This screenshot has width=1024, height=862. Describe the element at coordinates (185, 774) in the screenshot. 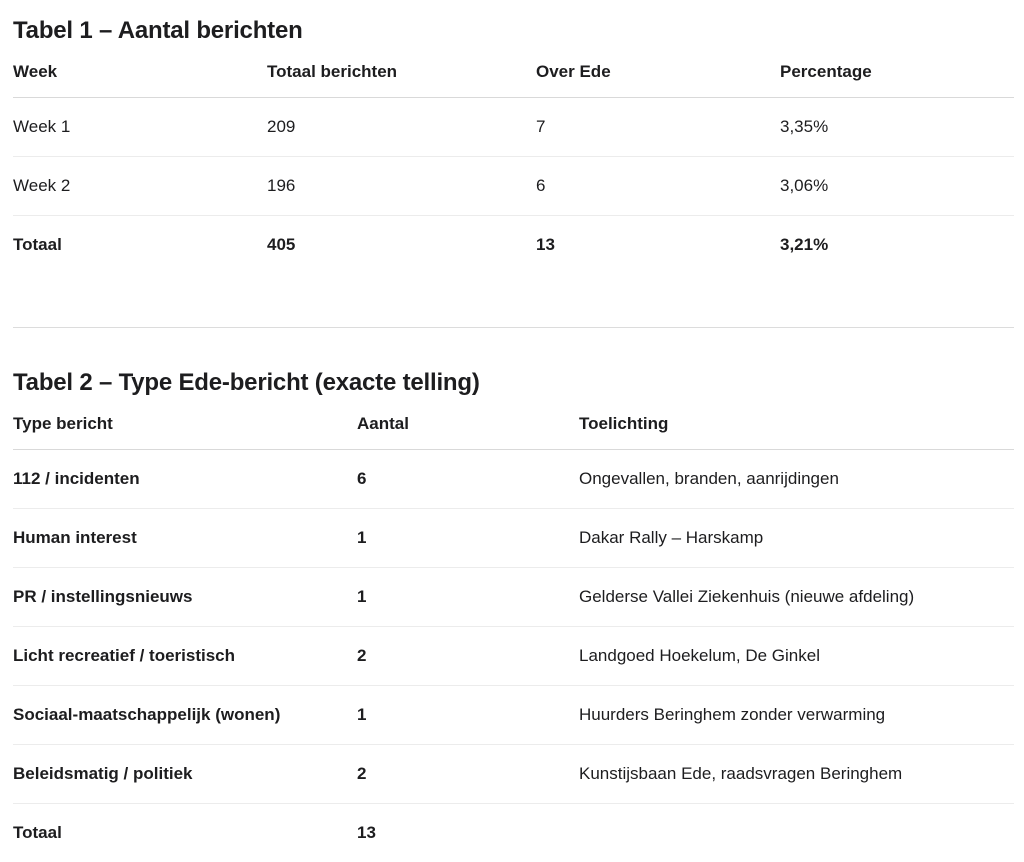

I see `table2-cell-type: Beleidsmatig / politiek` at that location.